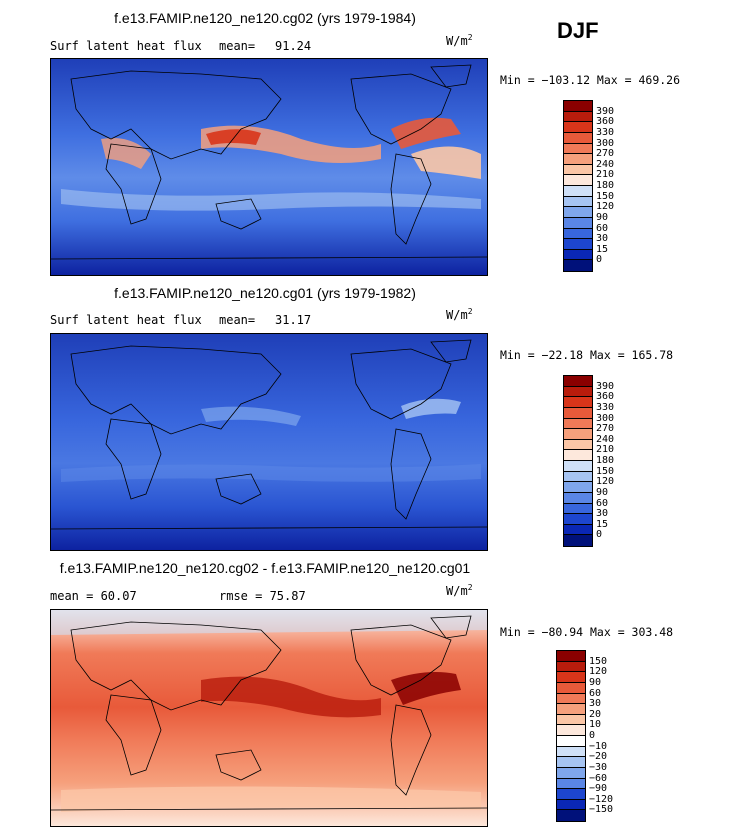  I want to click on panel3-rmse: rmse = 75.87, so click(262, 596).